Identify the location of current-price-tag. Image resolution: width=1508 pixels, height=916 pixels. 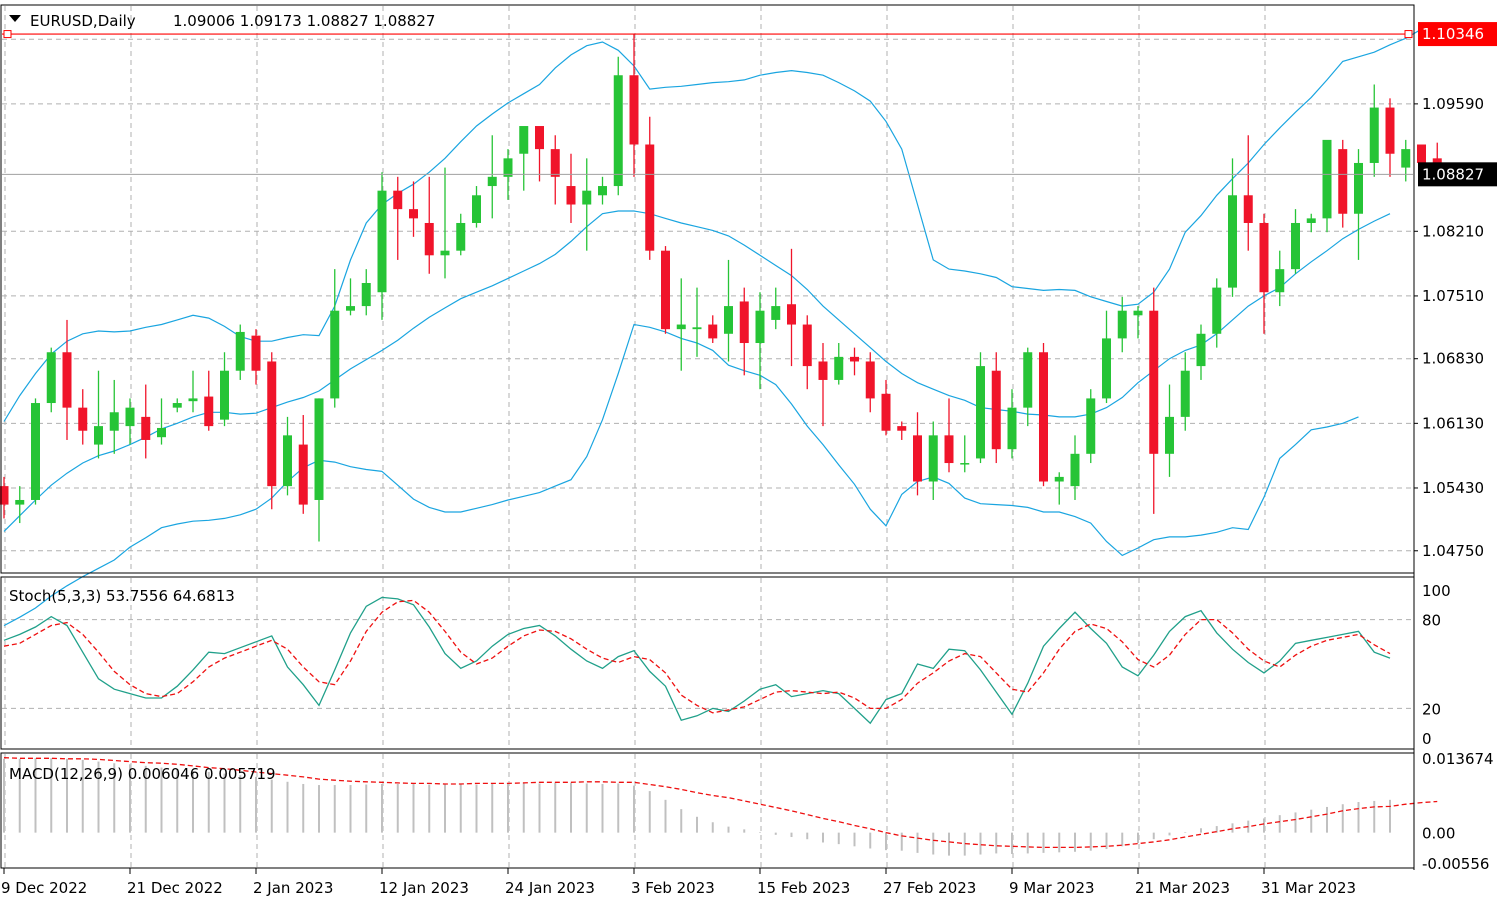
(1457, 174).